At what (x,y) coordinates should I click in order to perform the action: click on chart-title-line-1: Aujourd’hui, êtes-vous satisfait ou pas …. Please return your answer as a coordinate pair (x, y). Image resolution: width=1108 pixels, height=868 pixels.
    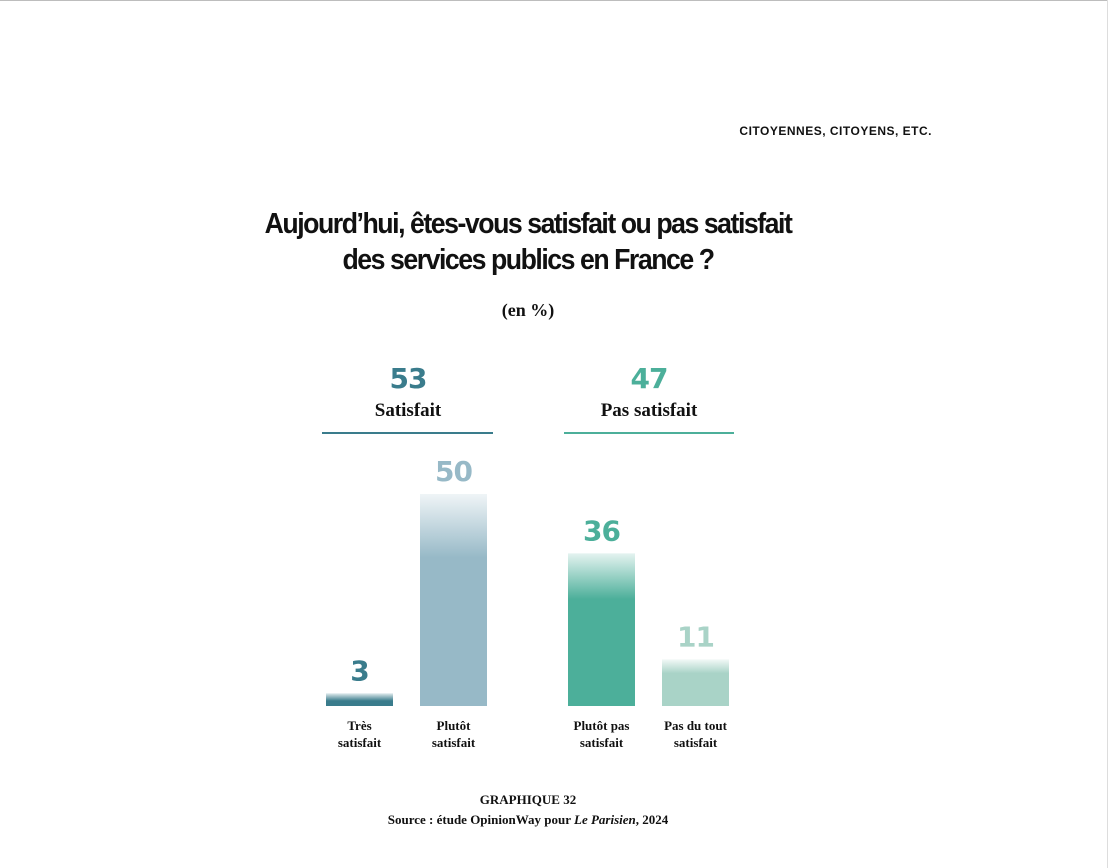
    Looking at the image, I should click on (528, 224).